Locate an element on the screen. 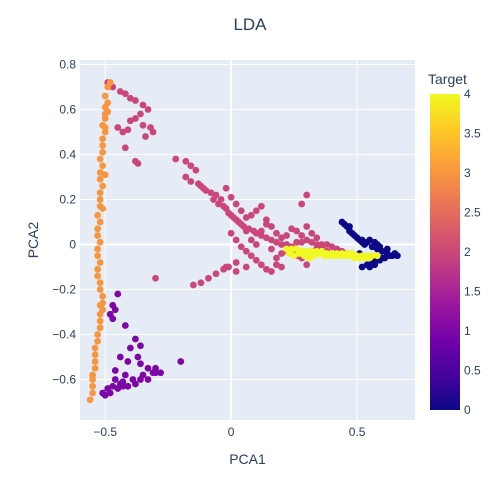  colorbar-tick-label: 1.5 is located at coordinates (472, 292).